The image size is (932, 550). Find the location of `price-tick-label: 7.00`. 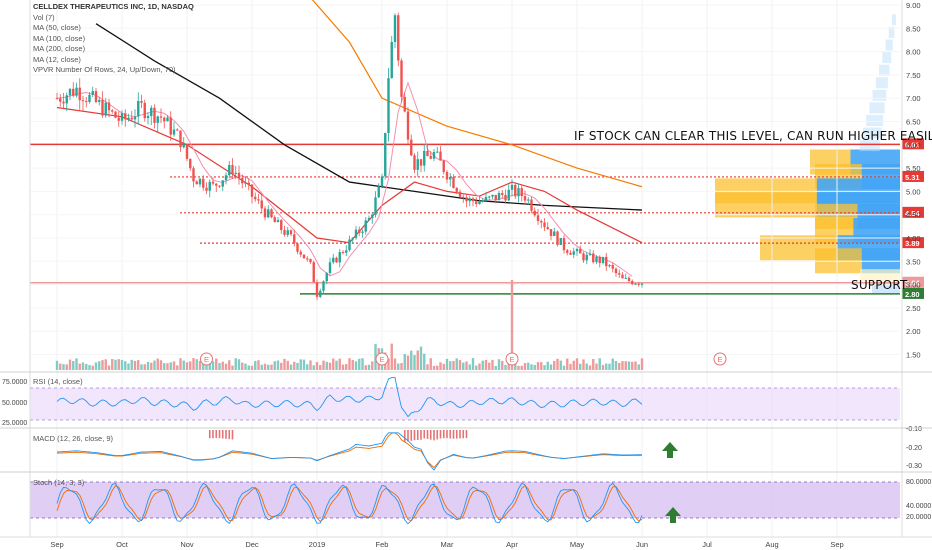

price-tick-label: 7.00 is located at coordinates (913, 98).